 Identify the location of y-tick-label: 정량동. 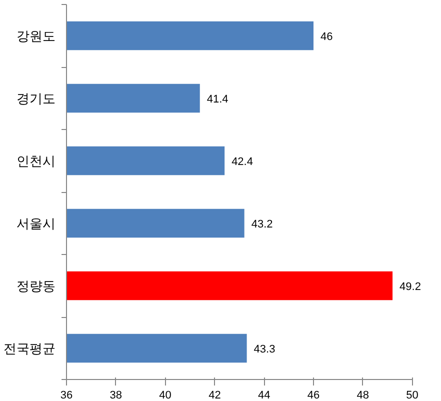
(36, 286).